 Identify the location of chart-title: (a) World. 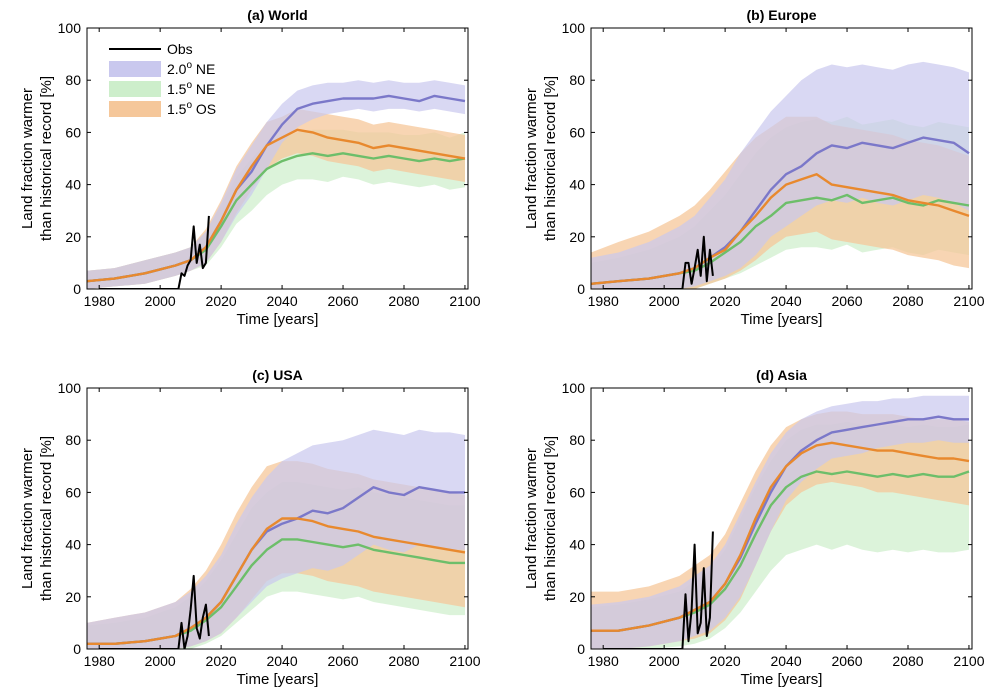
(277, 15).